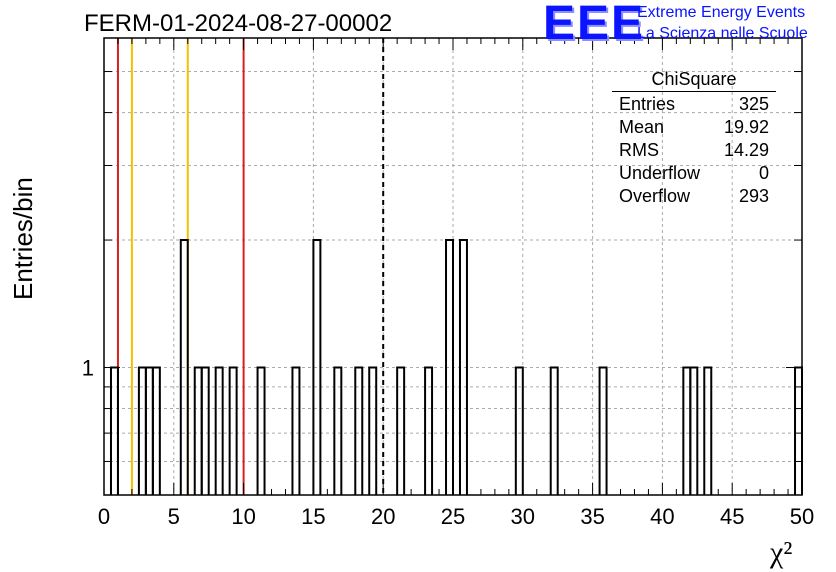 The image size is (836, 572). What do you see at coordinates (642, 127) in the screenshot?
I see `stats-label: Mean` at bounding box center [642, 127].